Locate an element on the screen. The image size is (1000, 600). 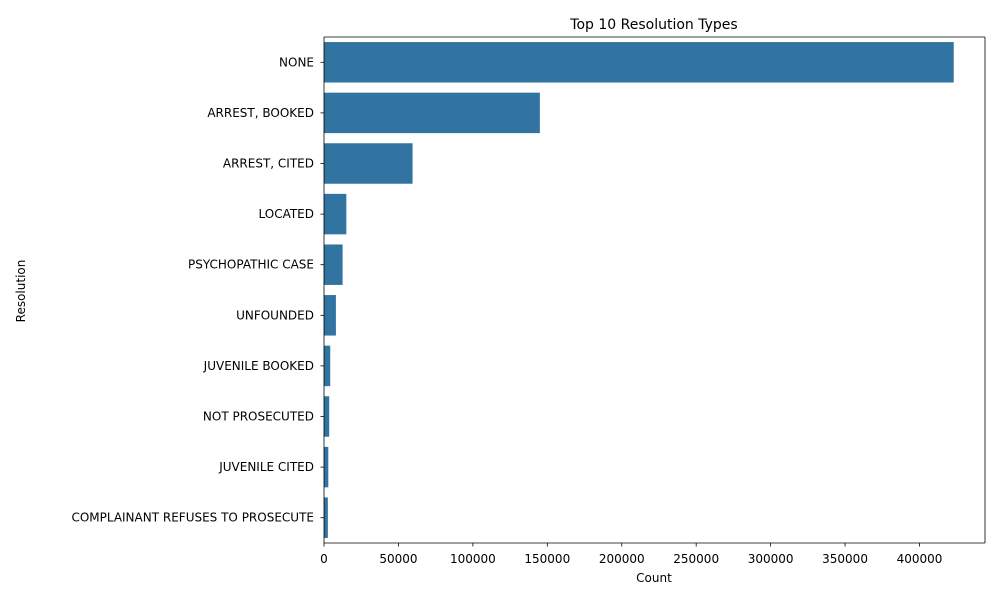
y-tick-label: ARREST, BOOKED is located at coordinates (260, 113).